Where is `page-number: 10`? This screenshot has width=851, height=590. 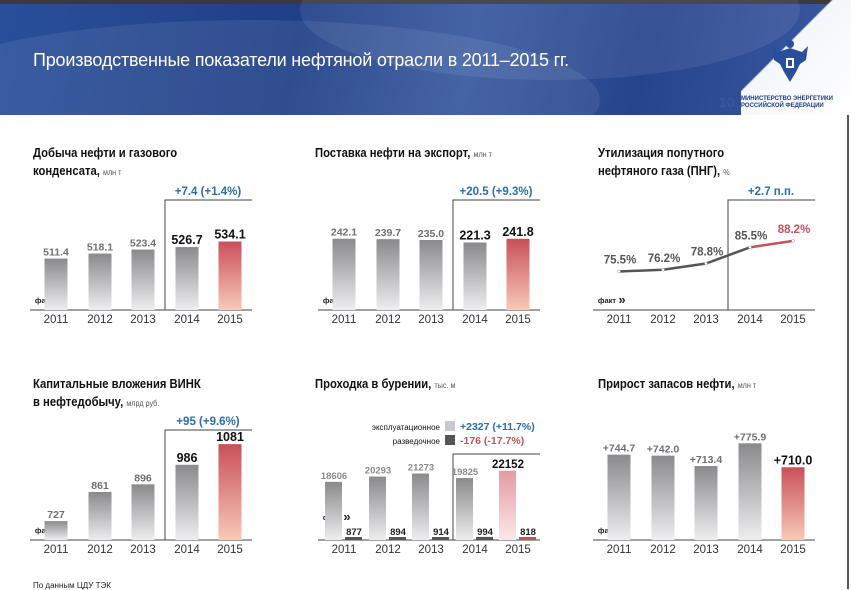 page-number: 10 is located at coordinates (727, 102).